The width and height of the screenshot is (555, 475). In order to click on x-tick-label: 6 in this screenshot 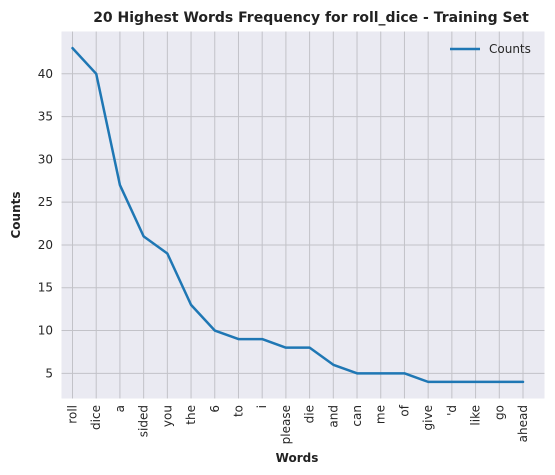, I will do `click(215, 409)`.